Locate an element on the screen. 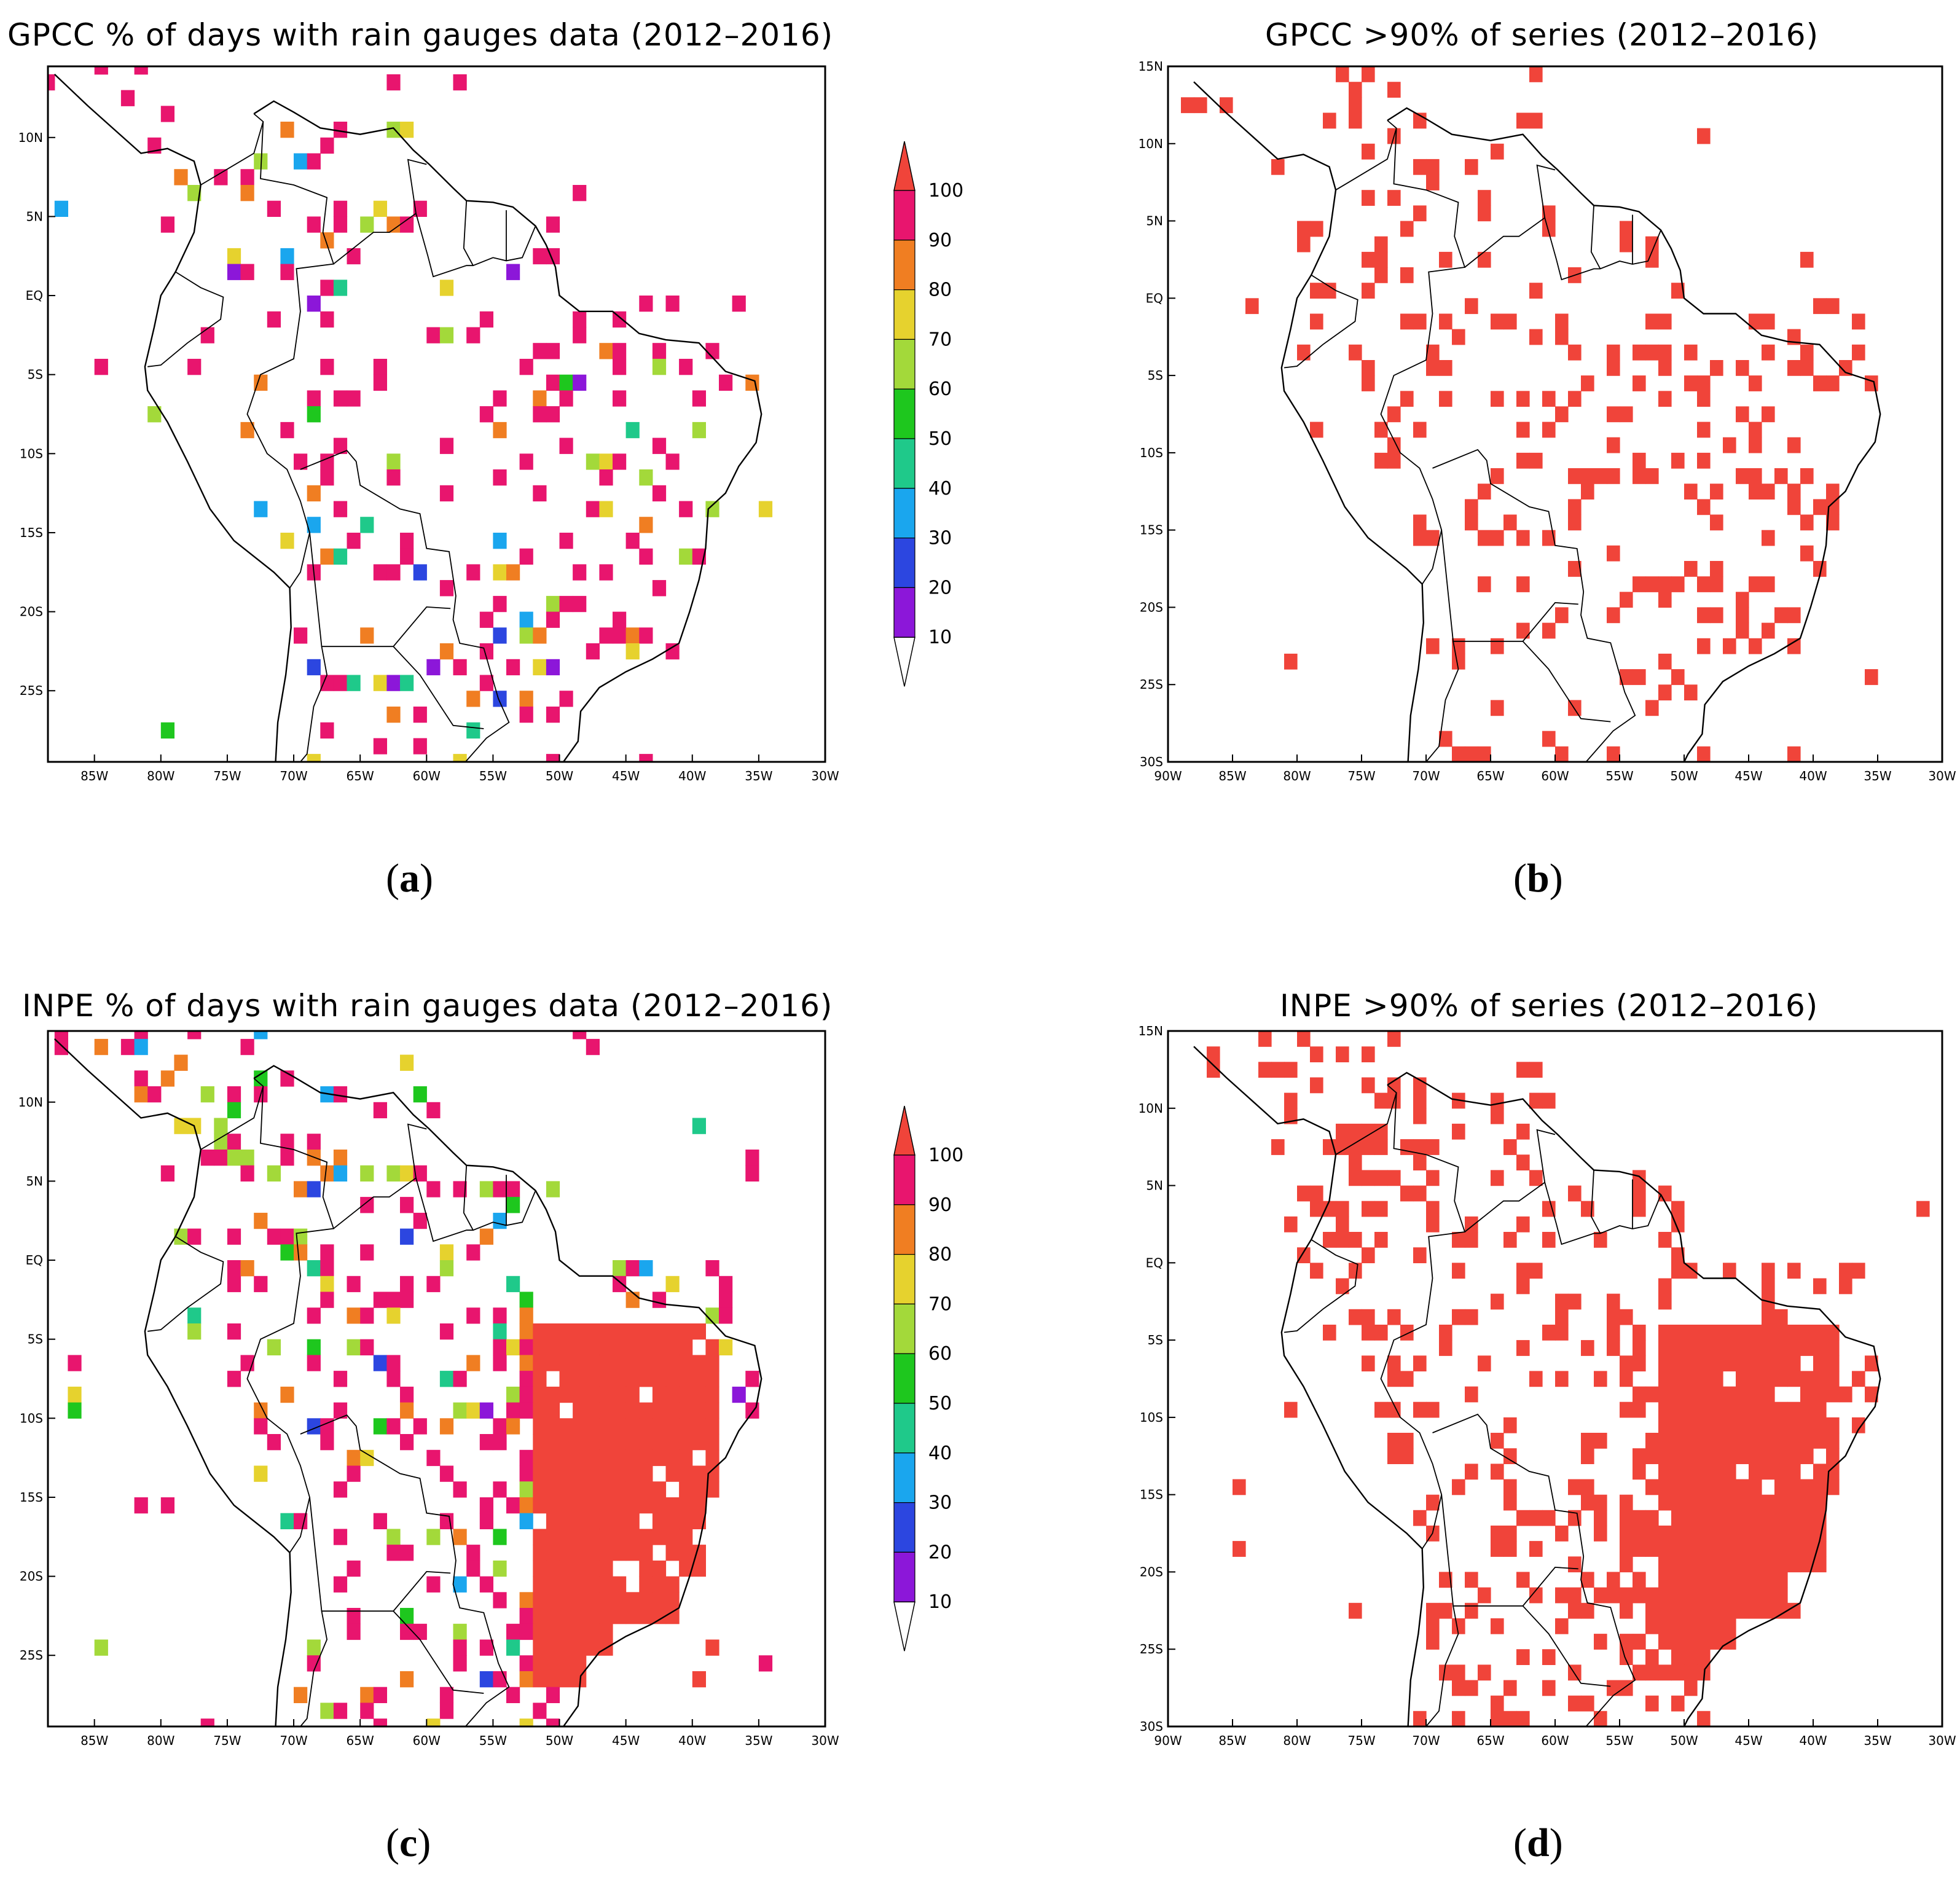 The height and width of the screenshot is (1885, 1960). colorbar-label: 80 is located at coordinates (940, 1255).